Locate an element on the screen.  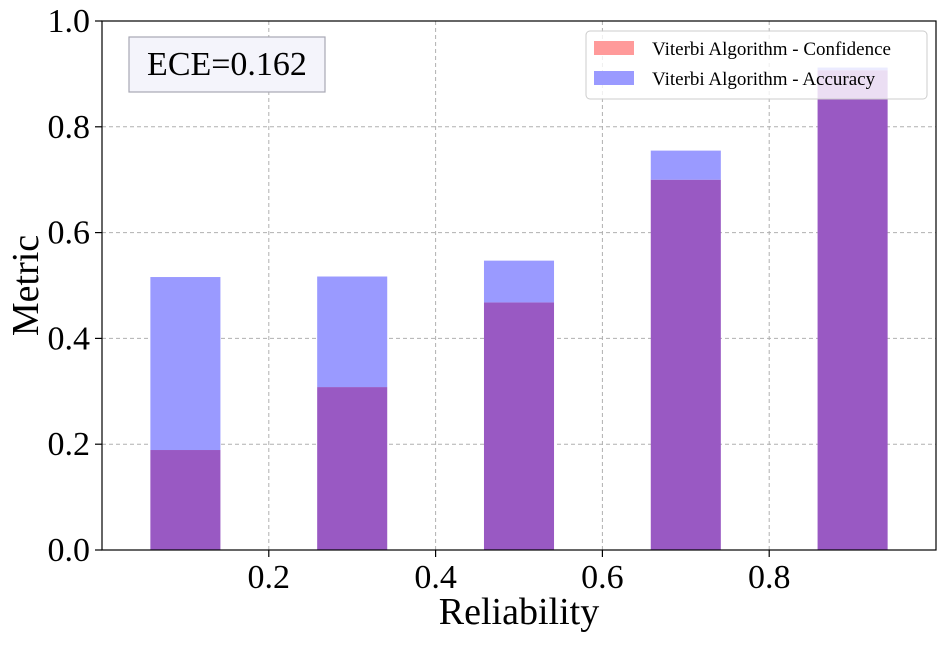
ece-annotation-box: ECE=0.162 is located at coordinates (227, 64).